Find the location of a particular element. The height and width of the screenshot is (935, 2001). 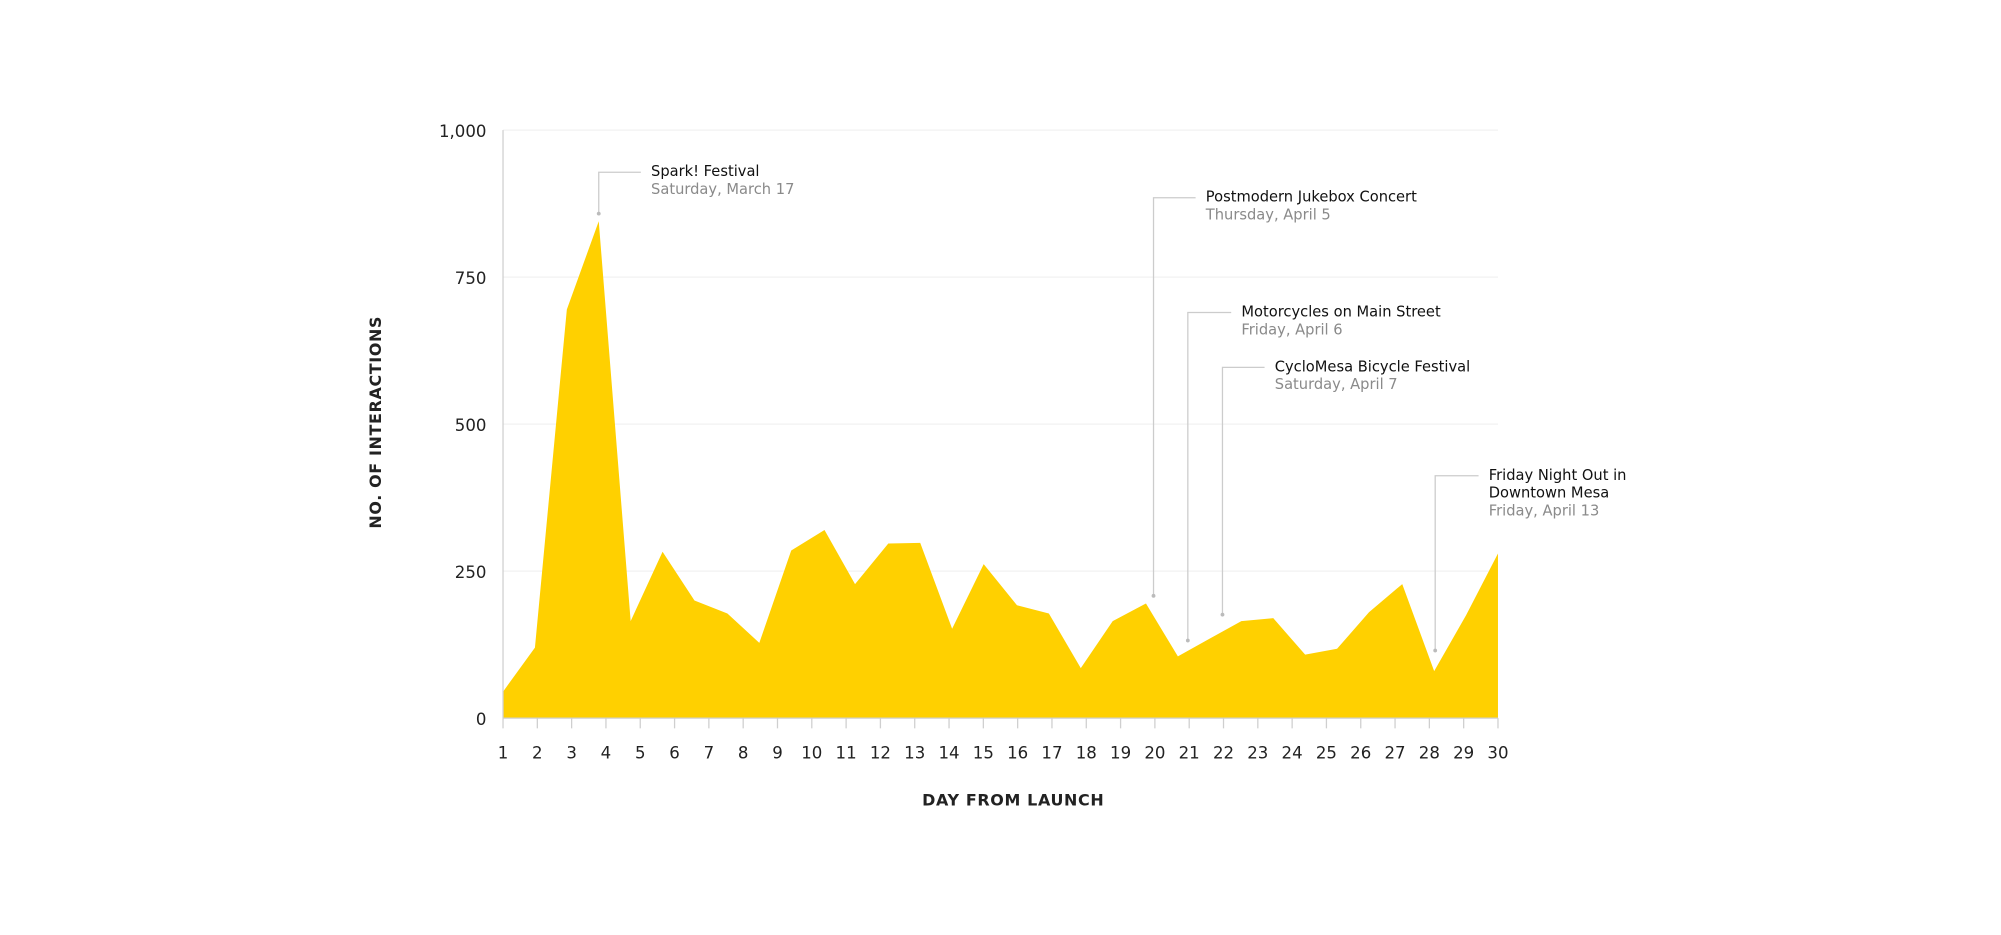

x-tick-label: 2 is located at coordinates (537, 752).